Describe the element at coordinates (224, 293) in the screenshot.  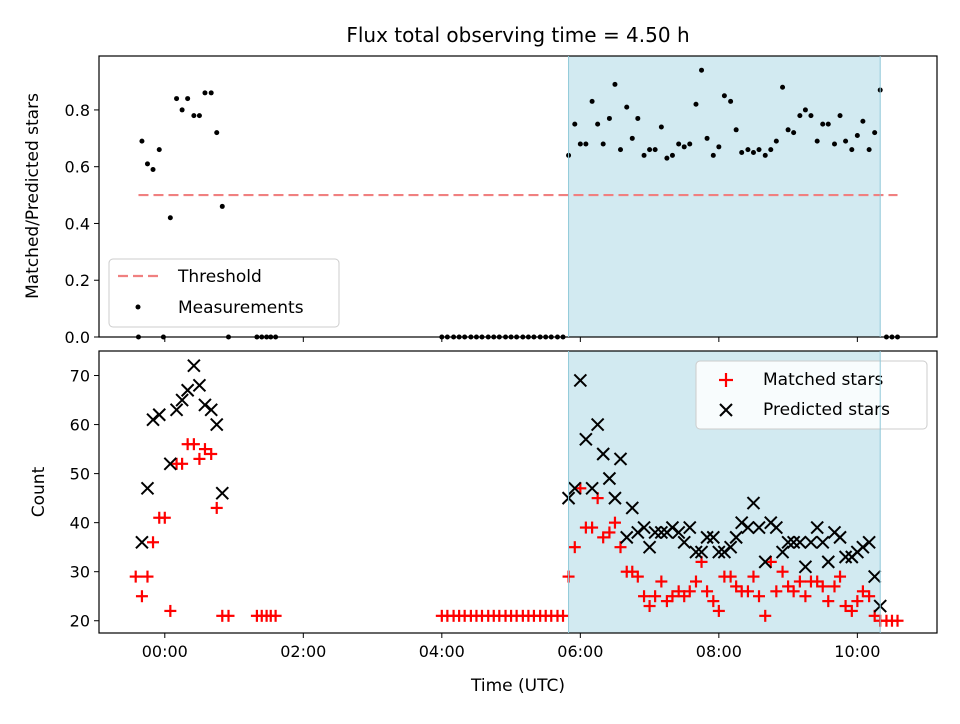
I see `top-legend: Threshold Measurements` at that location.